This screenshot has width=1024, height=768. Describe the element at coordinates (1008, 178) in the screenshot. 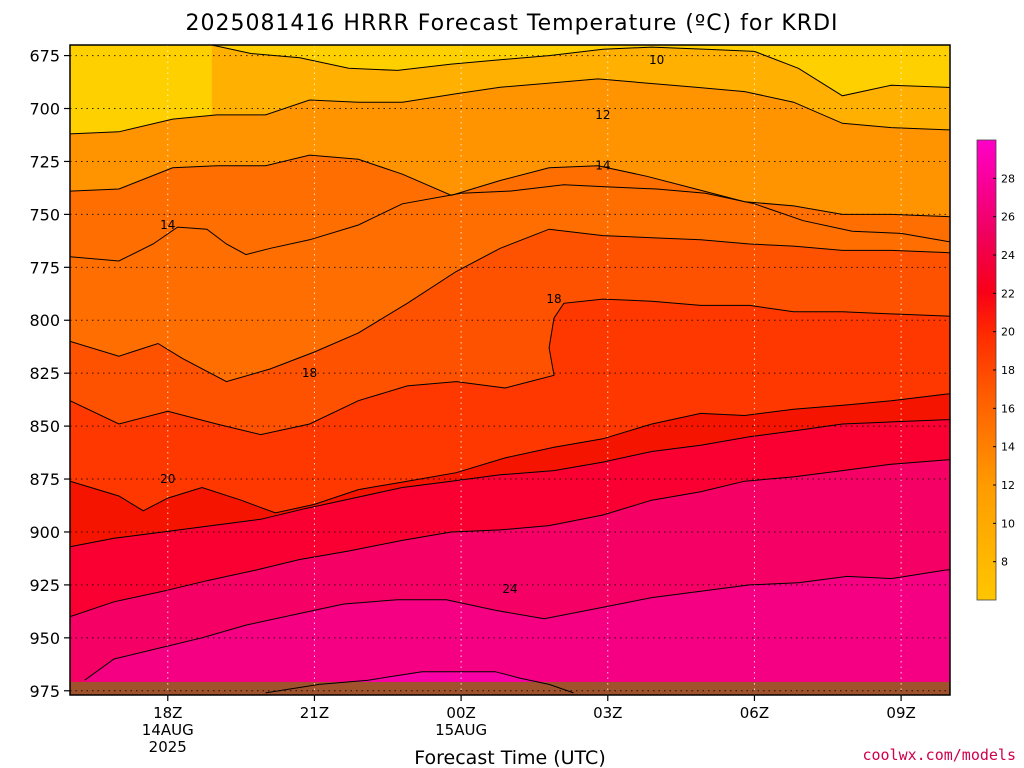

I see `colorbar-tick-label-28: 28` at that location.